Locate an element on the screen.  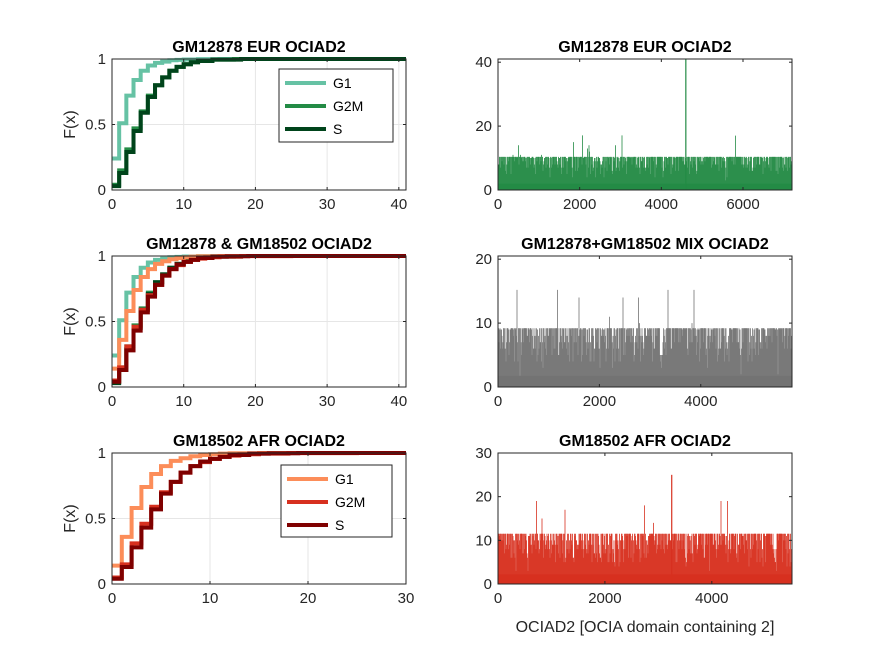
y-tick-label: 30 is located at coordinates (483, 453).